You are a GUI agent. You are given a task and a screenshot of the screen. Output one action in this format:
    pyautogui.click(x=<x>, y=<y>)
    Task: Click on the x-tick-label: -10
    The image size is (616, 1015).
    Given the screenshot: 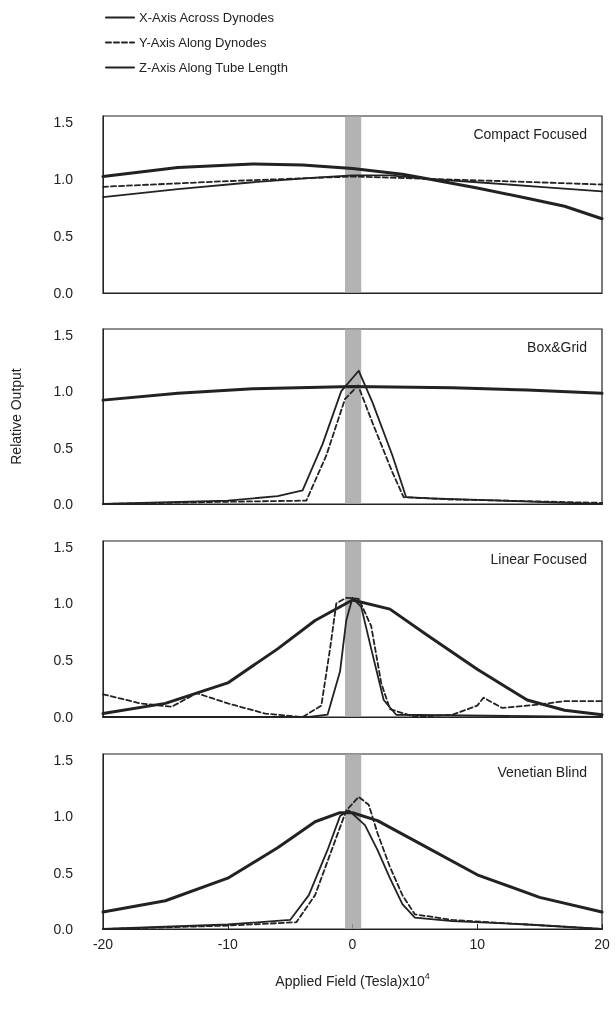 What is the action you would take?
    pyautogui.click(x=228, y=944)
    